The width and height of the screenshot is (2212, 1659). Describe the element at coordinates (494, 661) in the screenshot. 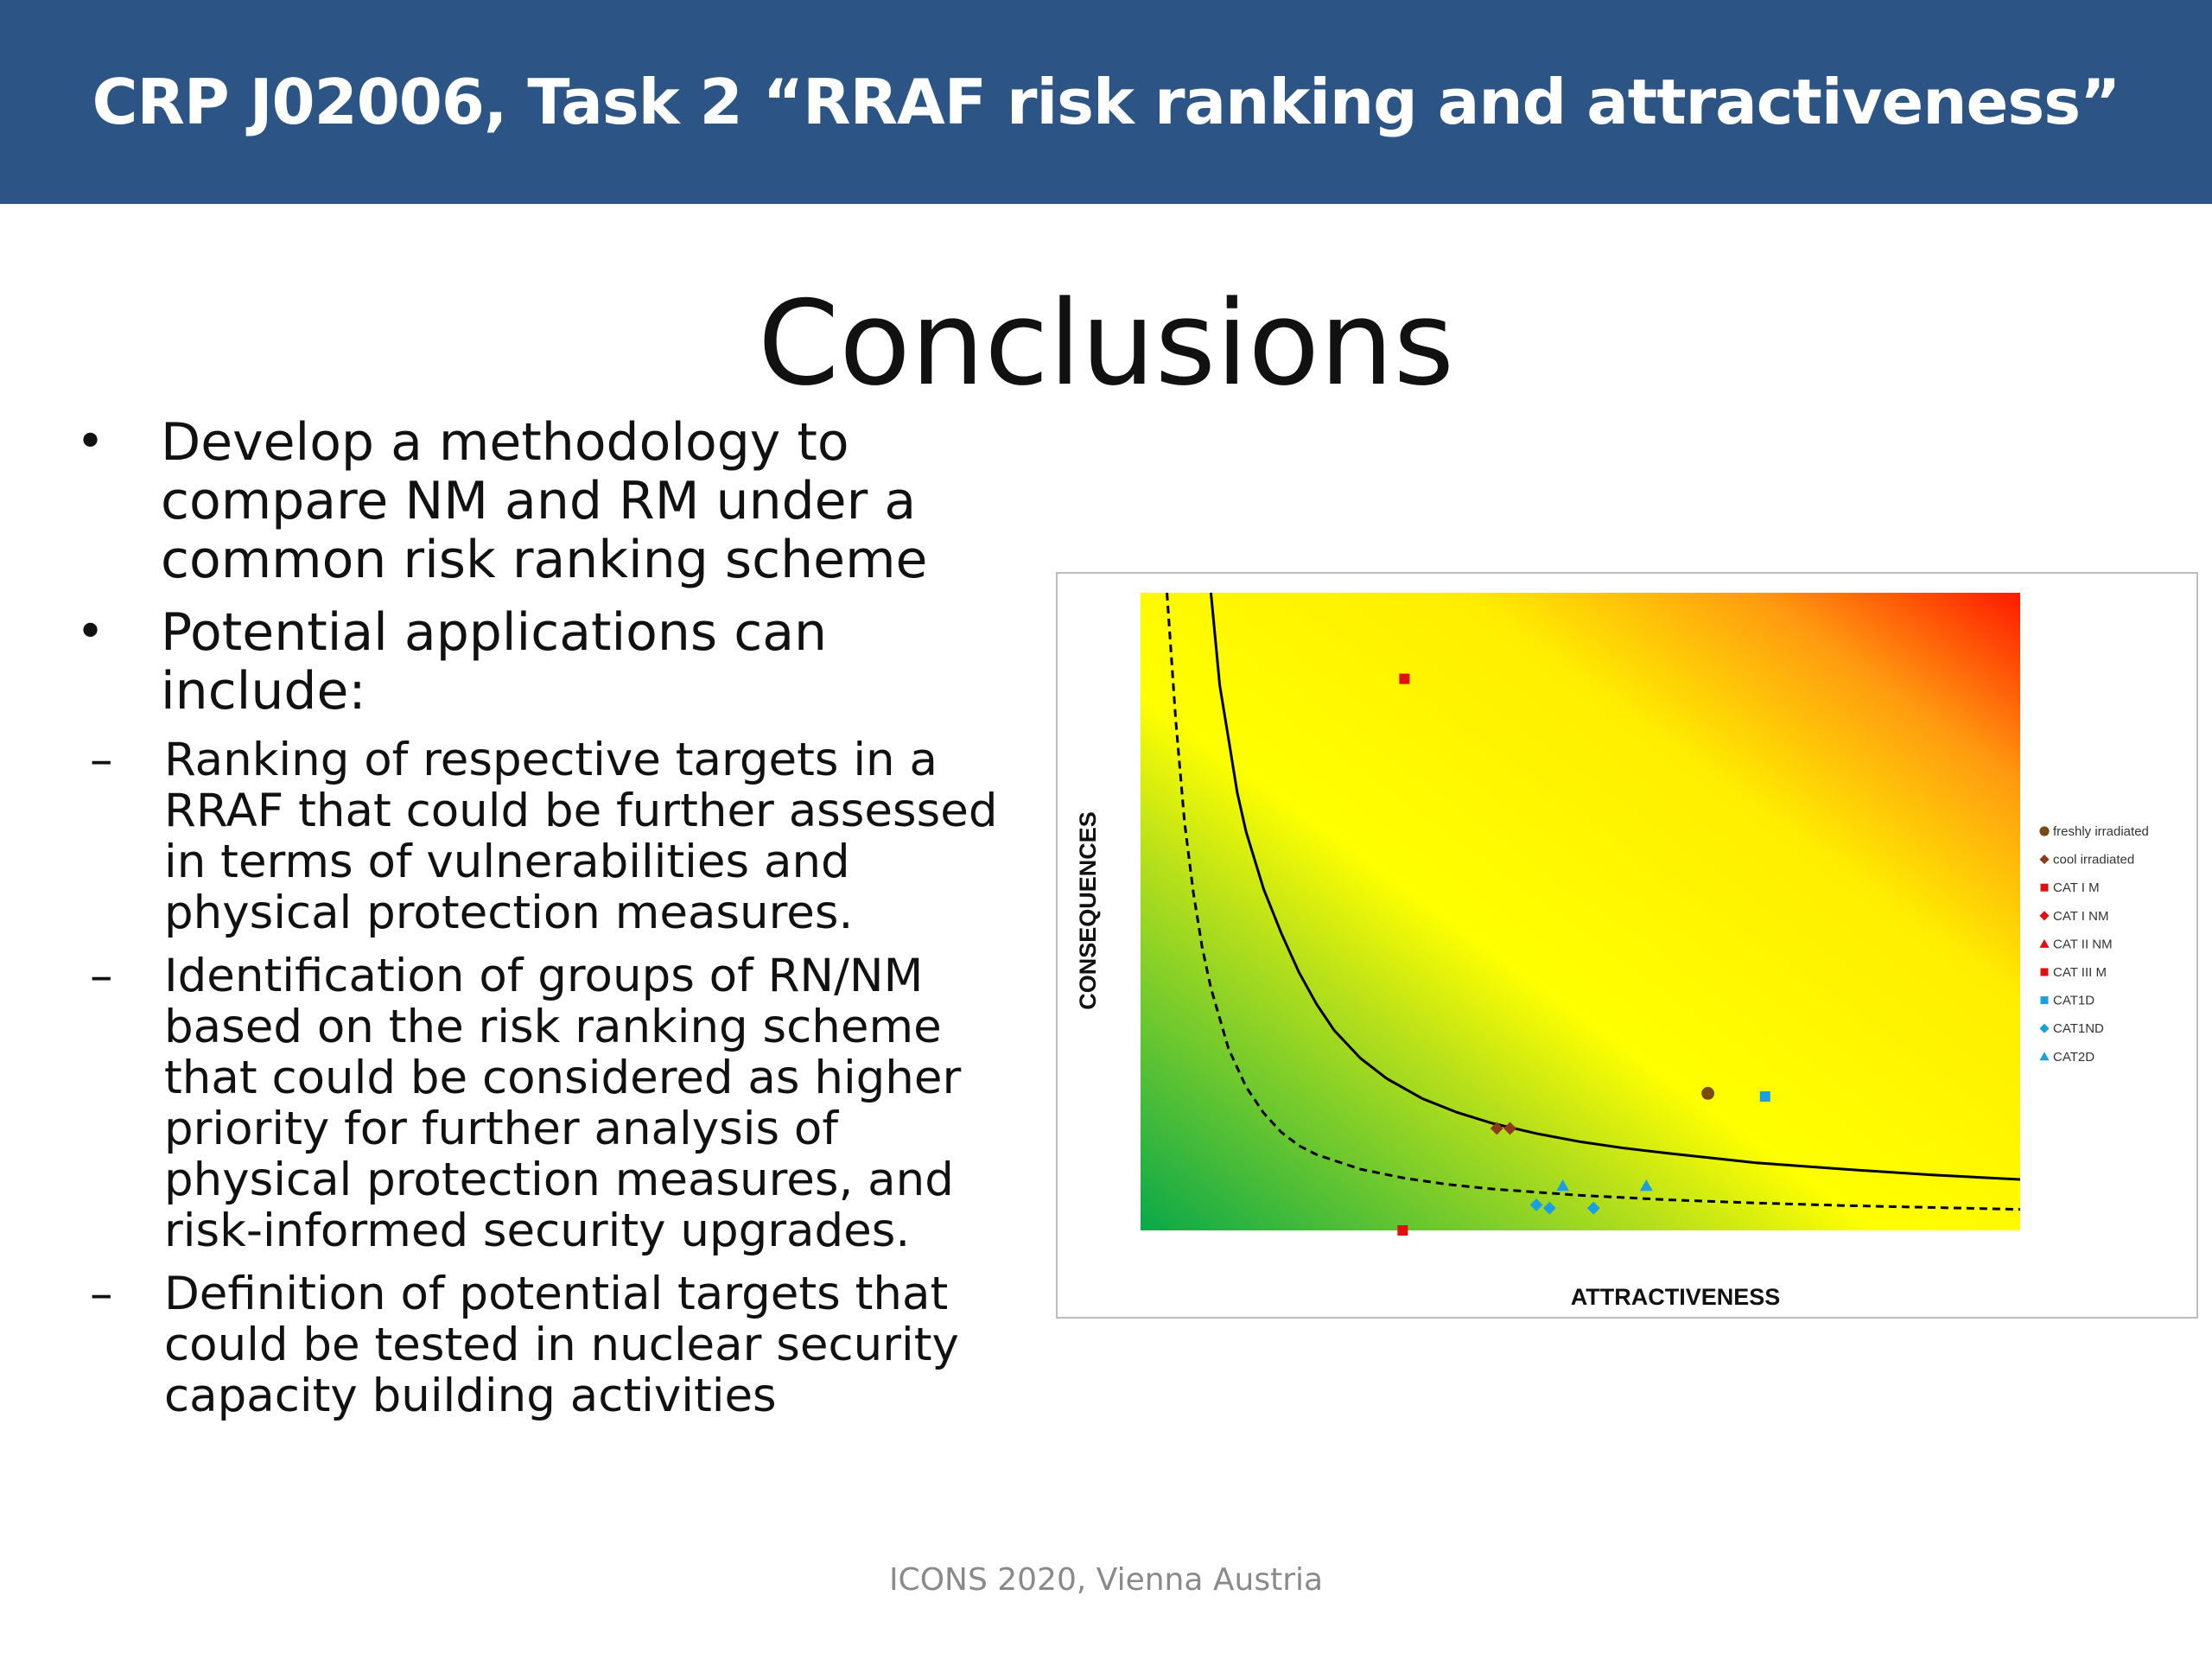

I see `bullet-text: Potential applications can include:` at that location.